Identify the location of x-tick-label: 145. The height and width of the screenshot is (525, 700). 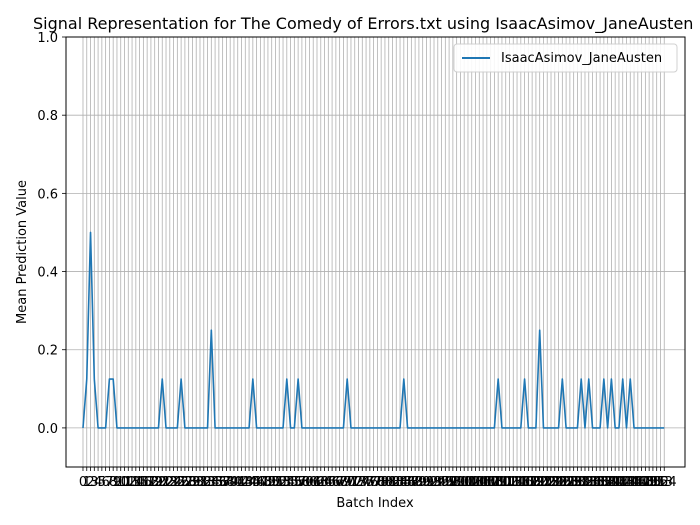
(630, 482).